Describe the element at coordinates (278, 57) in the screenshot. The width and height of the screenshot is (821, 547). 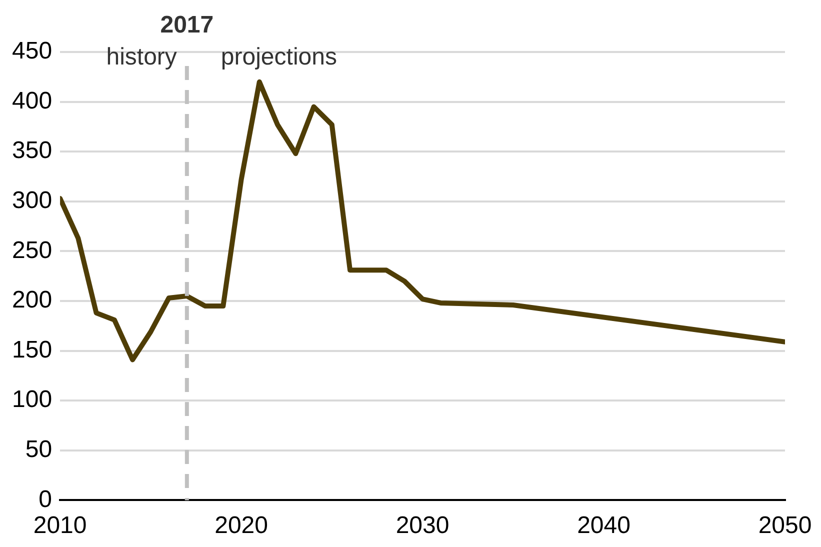
I see `annotation: projections` at that location.